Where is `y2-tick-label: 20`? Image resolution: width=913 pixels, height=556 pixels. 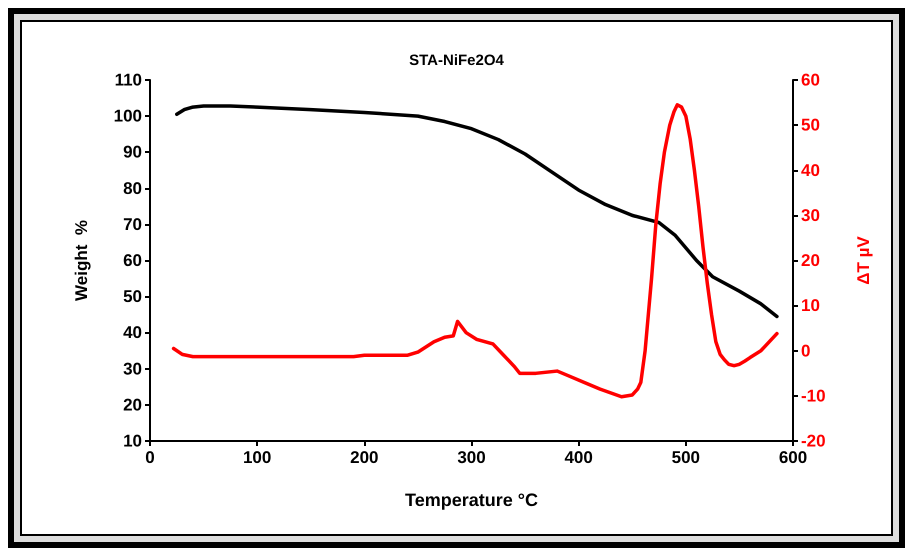
y2-tick-label: 20 is located at coordinates (810, 260).